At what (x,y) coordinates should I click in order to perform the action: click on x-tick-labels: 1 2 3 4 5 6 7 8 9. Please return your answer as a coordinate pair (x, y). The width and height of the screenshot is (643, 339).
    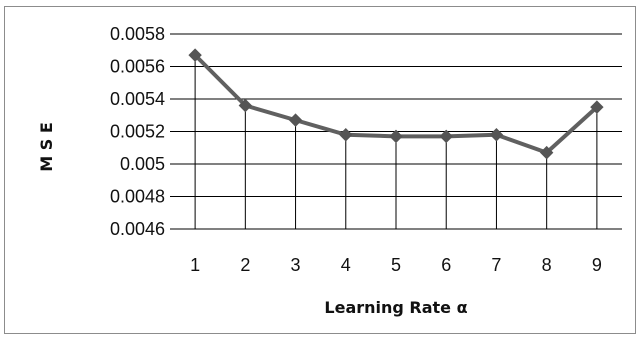
    Looking at the image, I should click on (396, 265).